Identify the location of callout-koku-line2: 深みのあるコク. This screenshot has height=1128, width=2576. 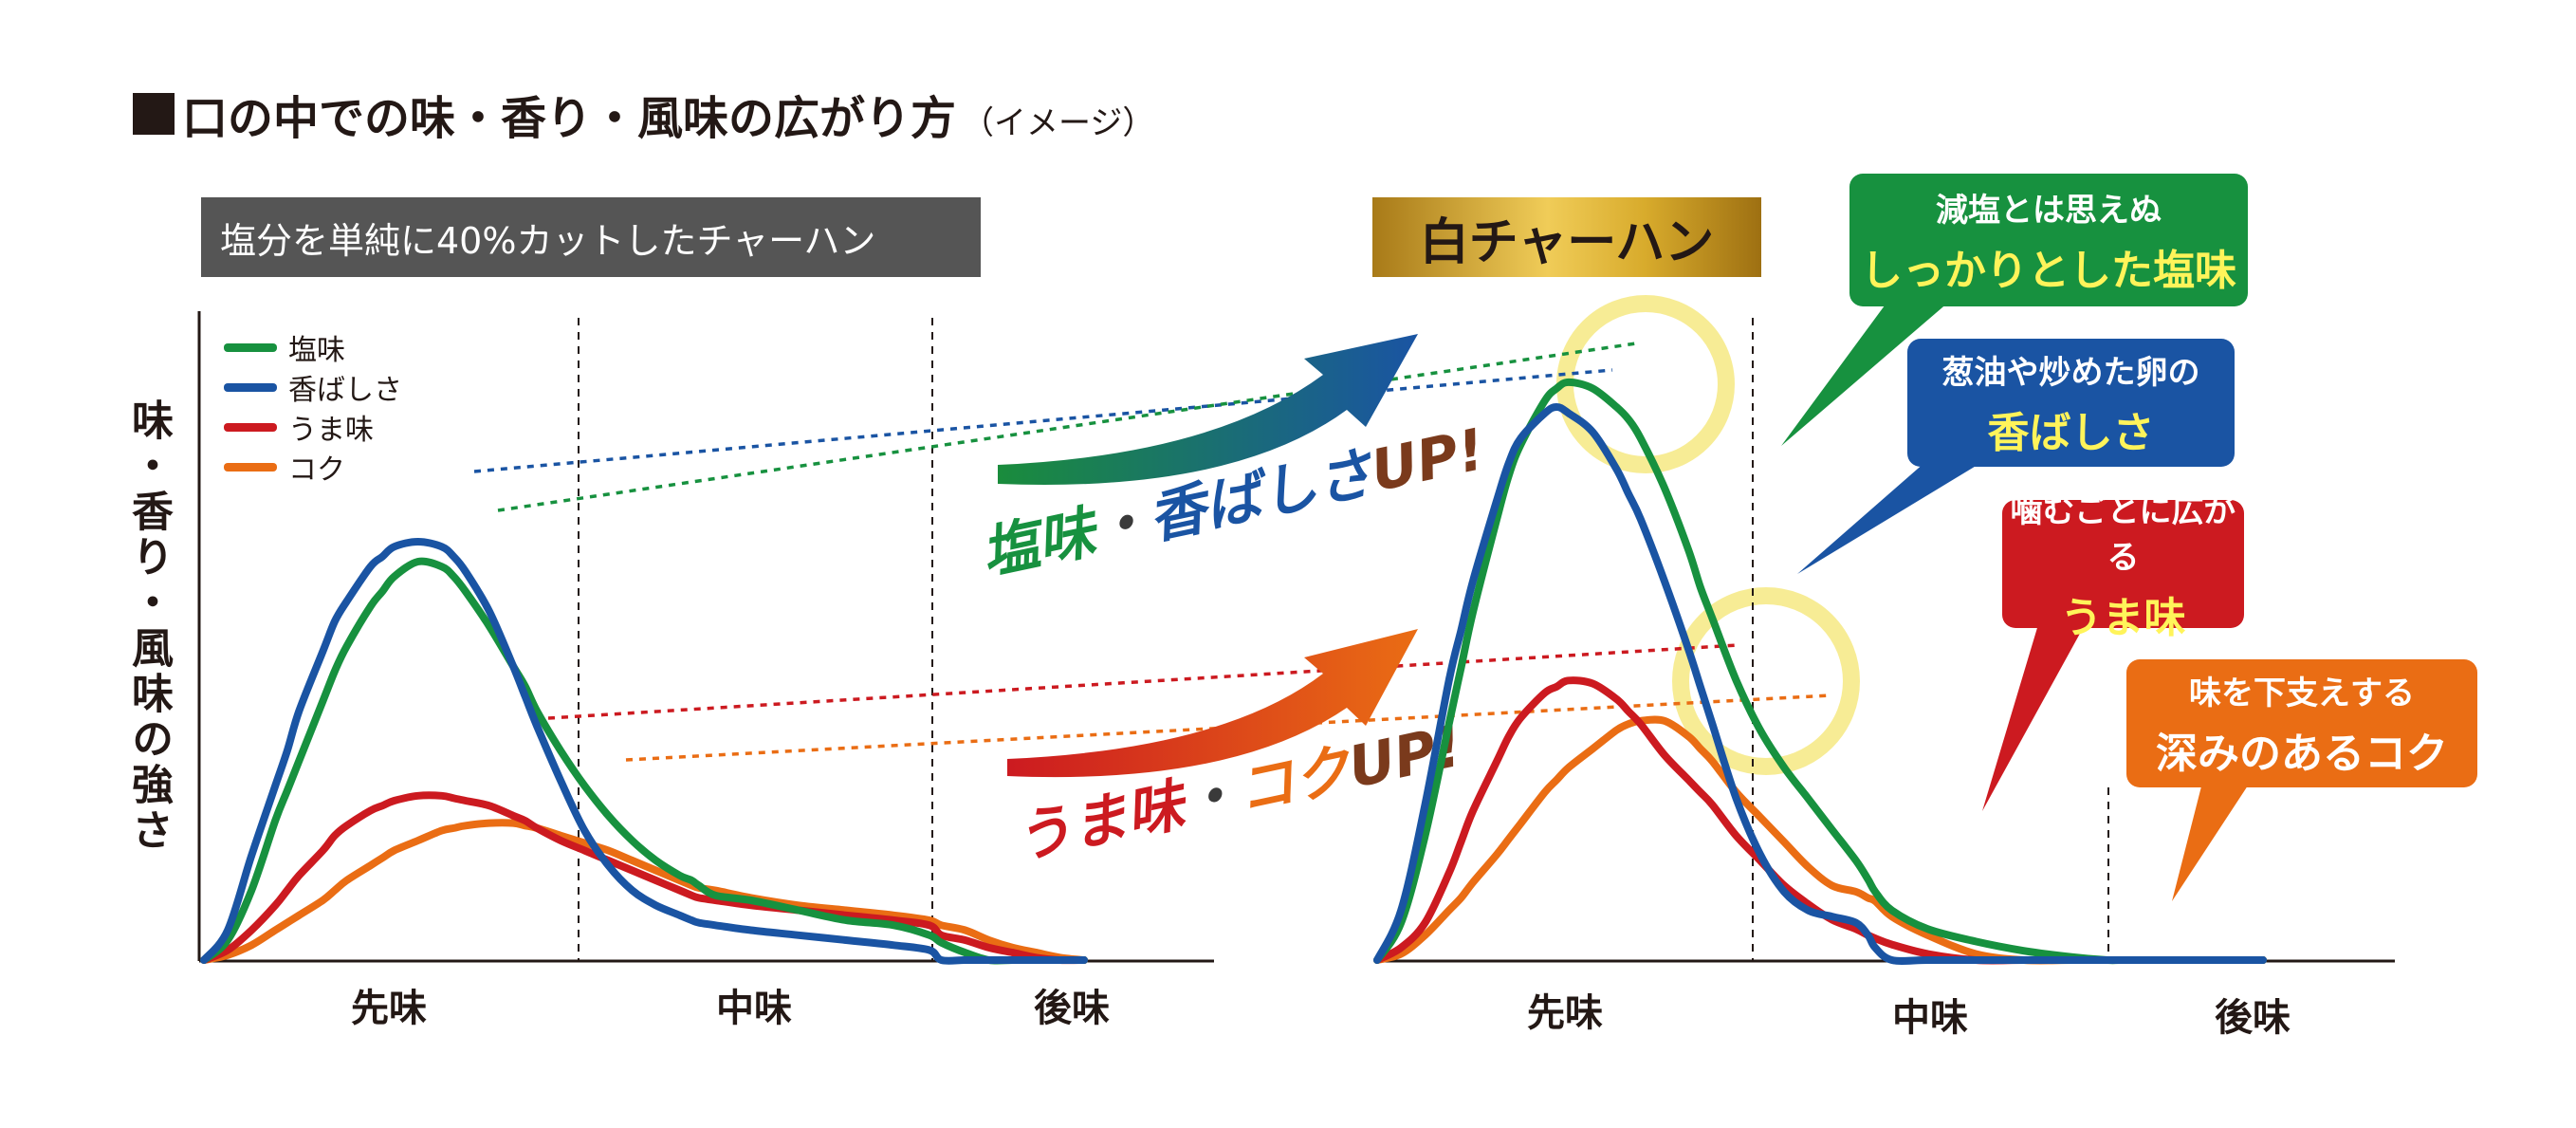
(2302, 754).